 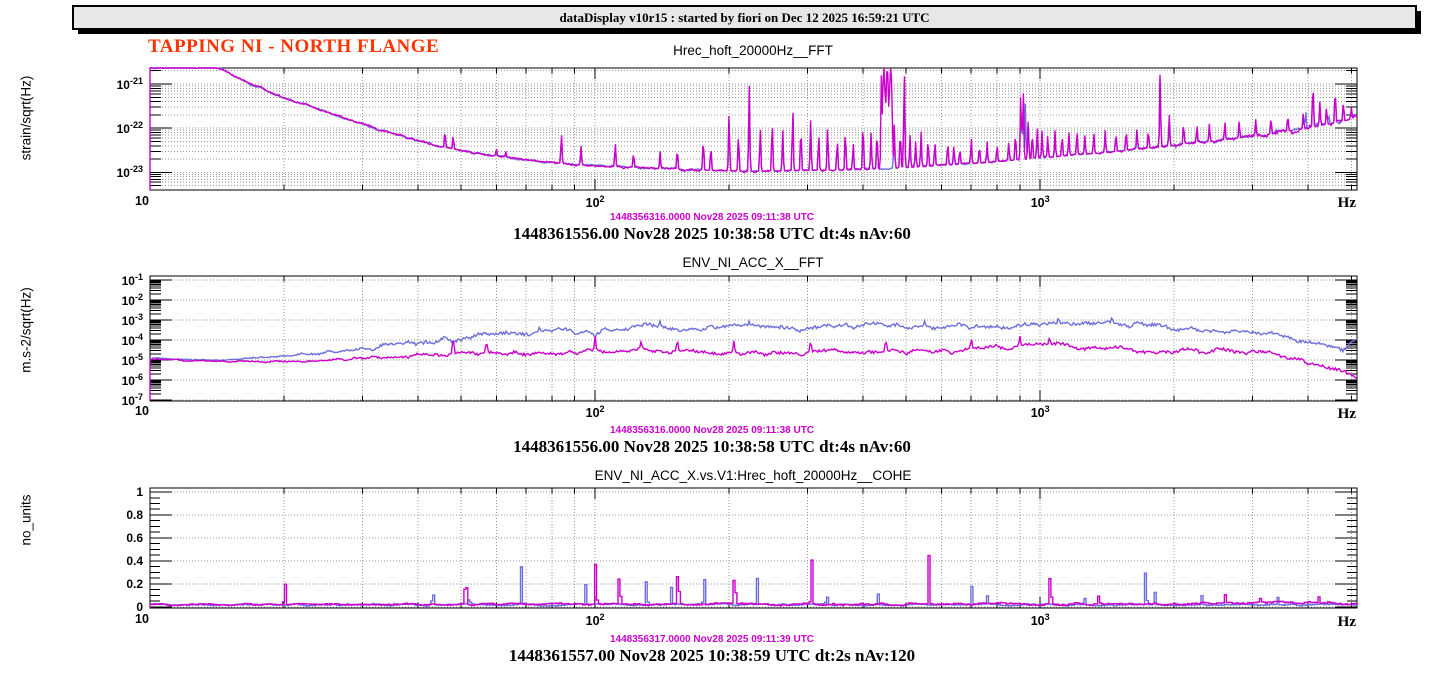 I want to click on y-tick-label: 10⁻²², so click(x=129, y=128).